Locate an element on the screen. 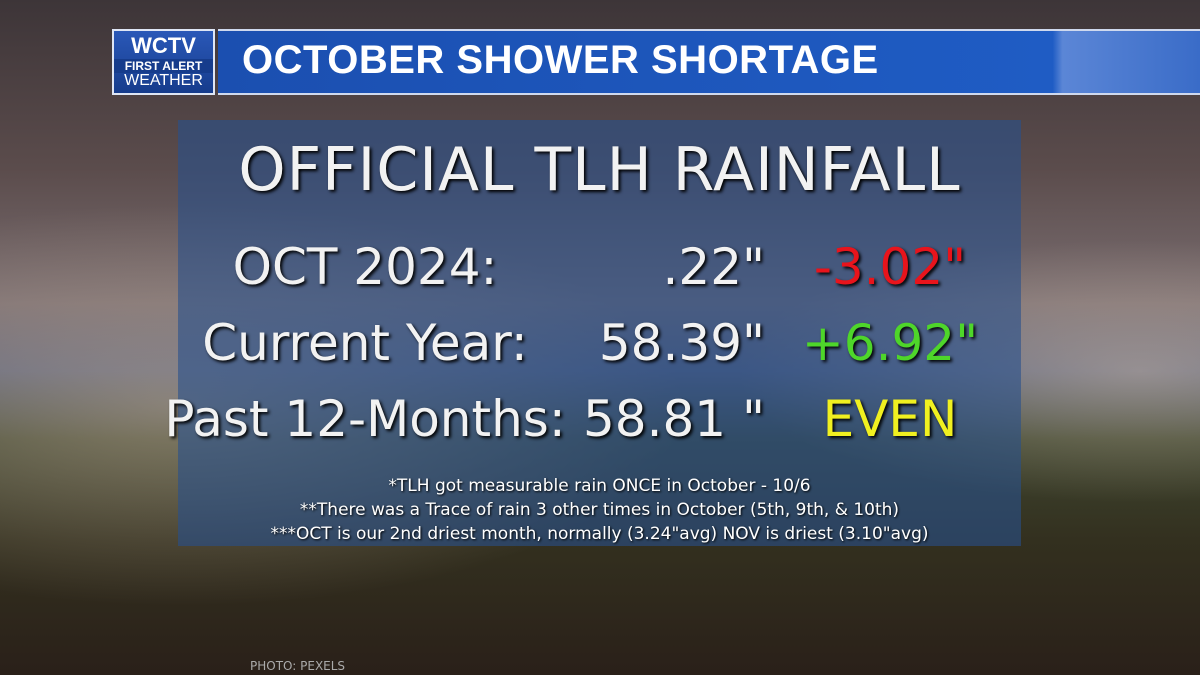 This screenshot has height=675, width=1200. logo-station: WCTV is located at coordinates (163, 45).